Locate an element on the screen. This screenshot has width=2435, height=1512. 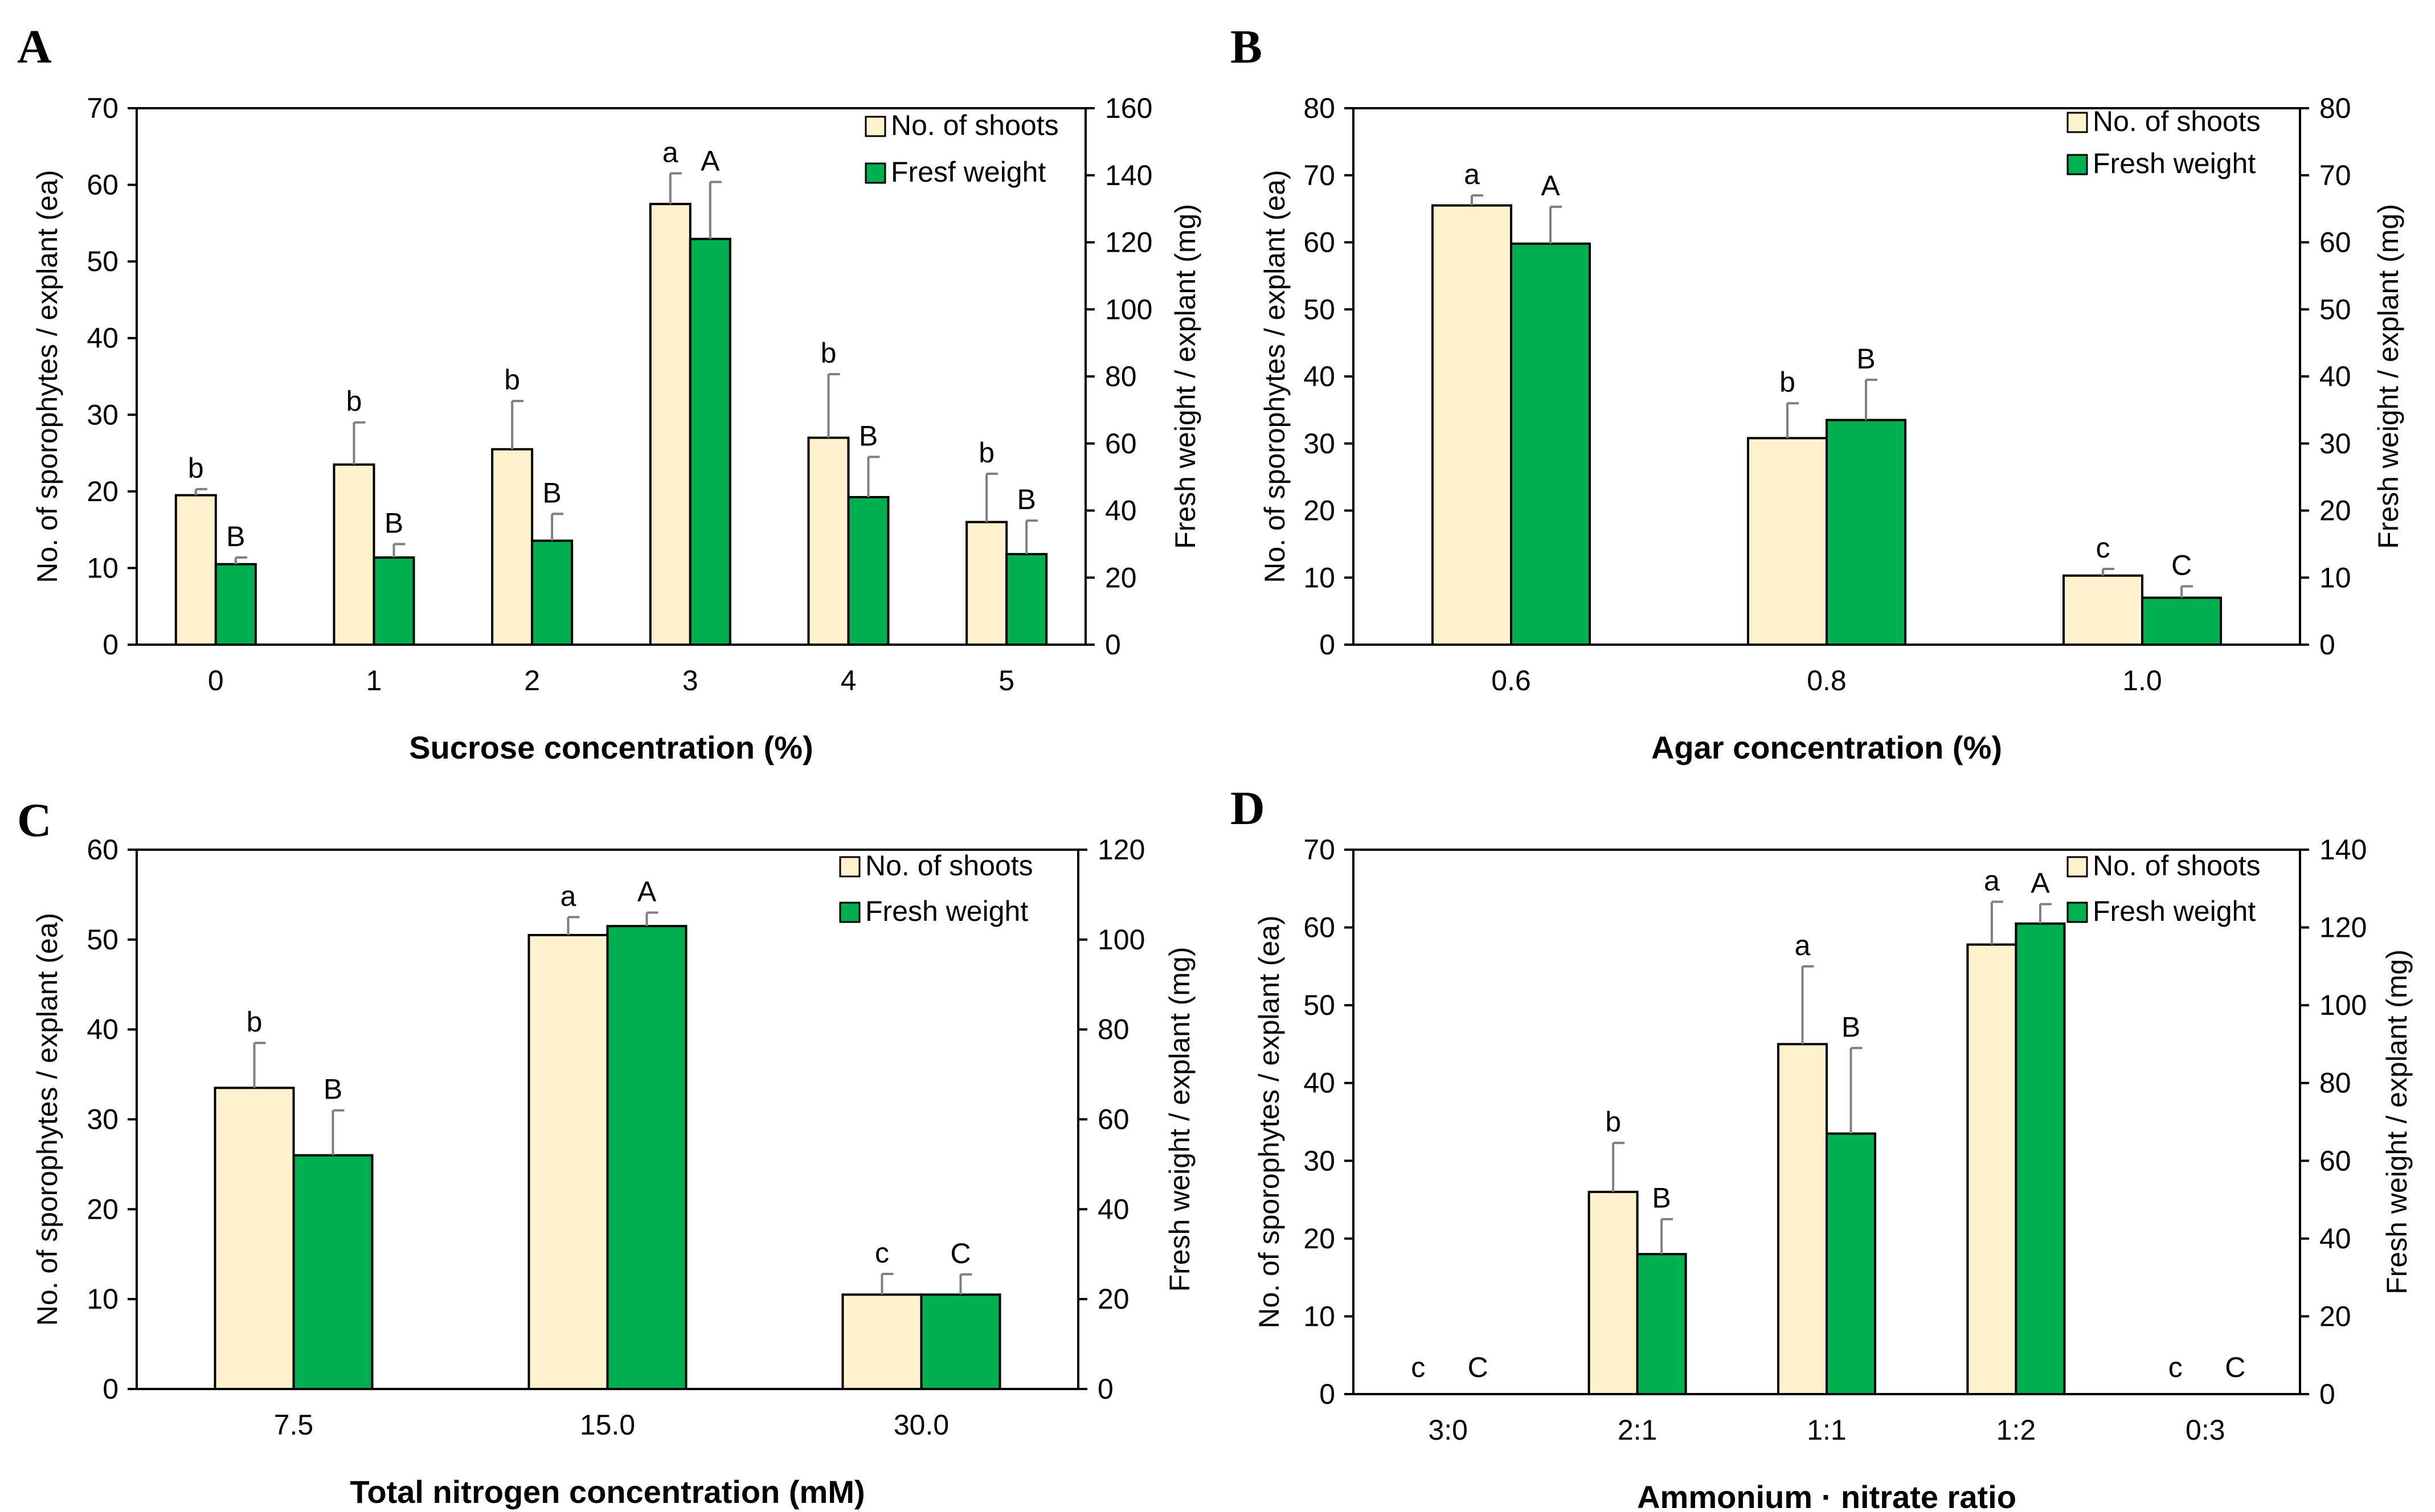
x-tick-label: 30.0 is located at coordinates (921, 1425).